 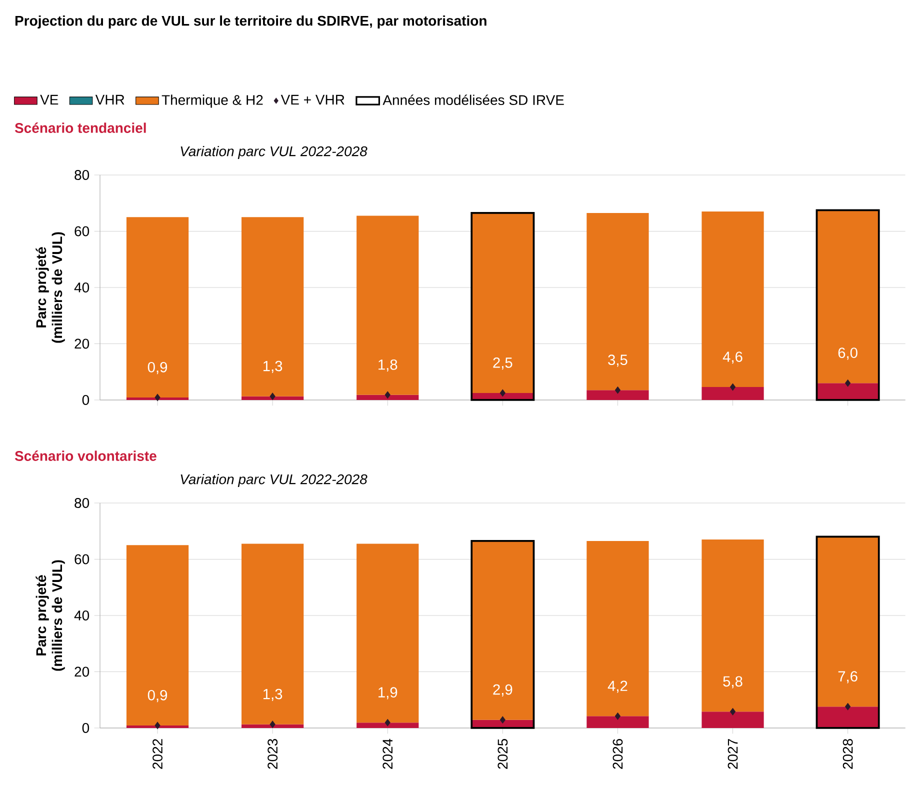 What do you see at coordinates (157, 754) in the screenshot?
I see `x-tick-label: 2022` at bounding box center [157, 754].